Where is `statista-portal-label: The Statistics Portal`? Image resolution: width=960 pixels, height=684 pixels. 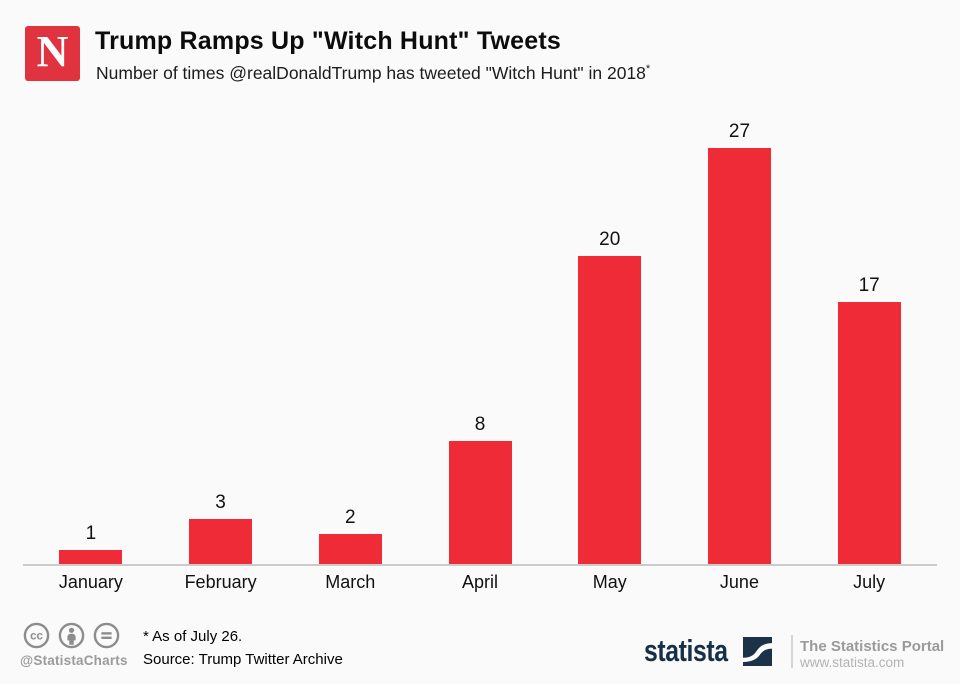
statista-portal-label: The Statistics Portal is located at coordinates (872, 646).